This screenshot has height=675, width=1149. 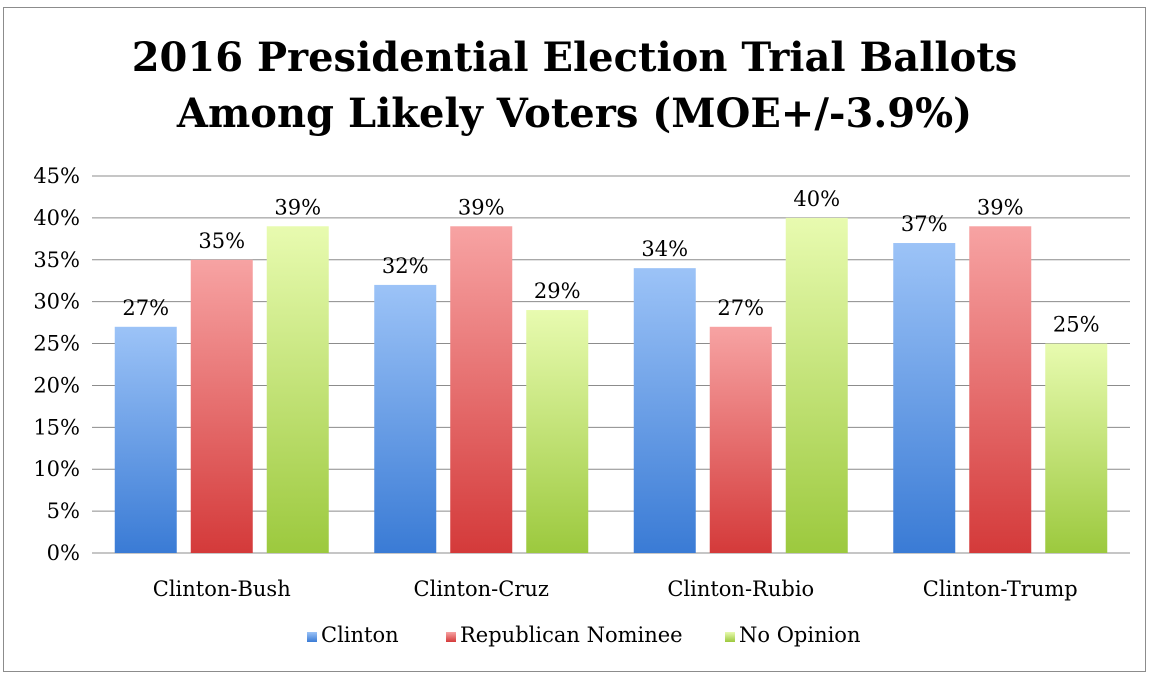 I want to click on y-tick-label: 40%, so click(x=56, y=218).